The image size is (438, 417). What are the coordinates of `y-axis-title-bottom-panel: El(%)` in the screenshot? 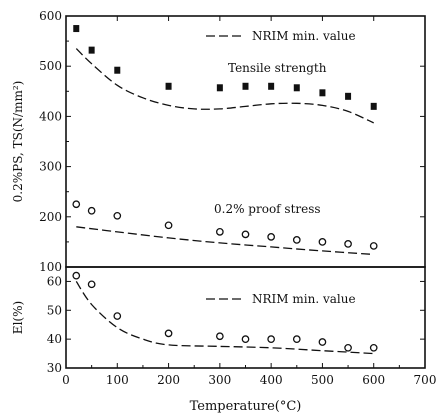 It's located at (18, 317).